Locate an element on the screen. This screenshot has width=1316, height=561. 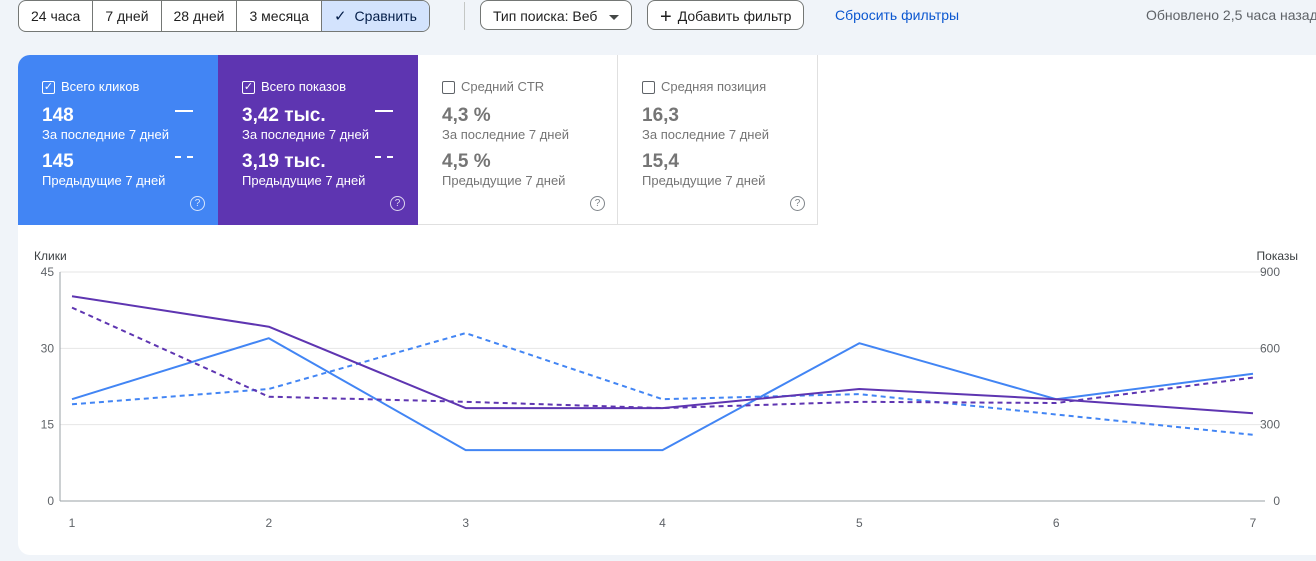
y-right-tick-label: 900 is located at coordinates (1270, 272).